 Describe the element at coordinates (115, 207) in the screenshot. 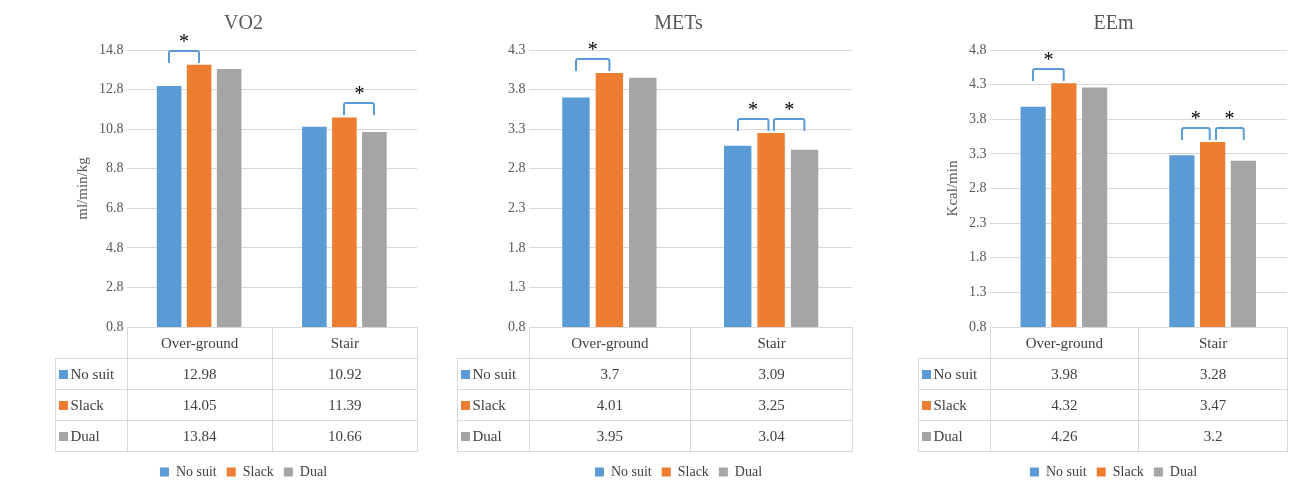

I see `y-tick-label: 6.8` at that location.